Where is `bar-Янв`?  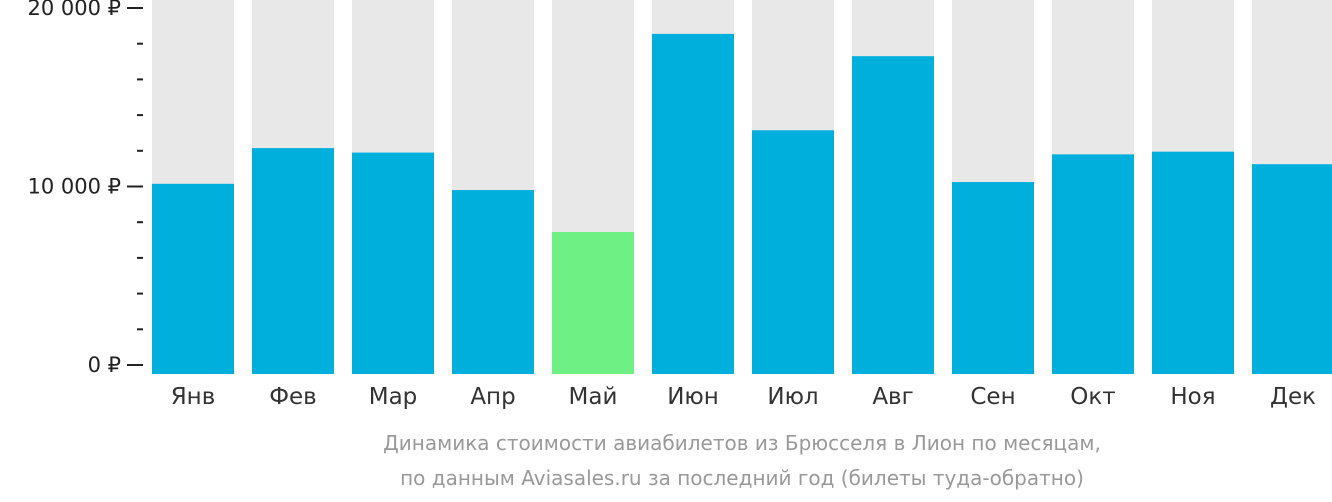 bar-Янв is located at coordinates (193, 278).